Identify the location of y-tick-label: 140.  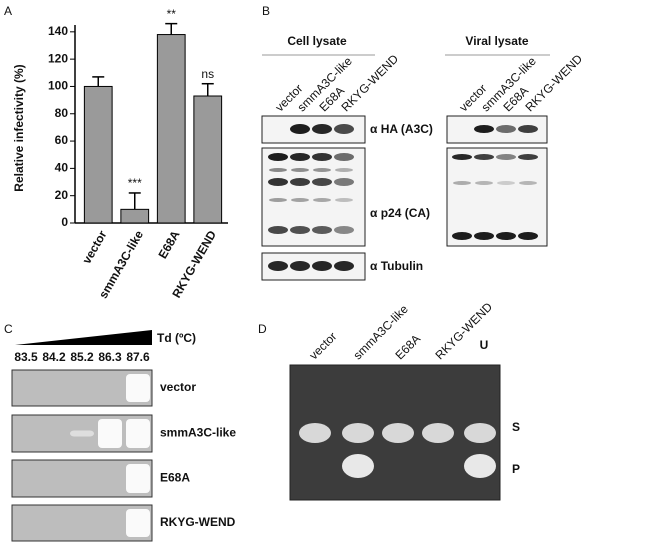
(58, 31).